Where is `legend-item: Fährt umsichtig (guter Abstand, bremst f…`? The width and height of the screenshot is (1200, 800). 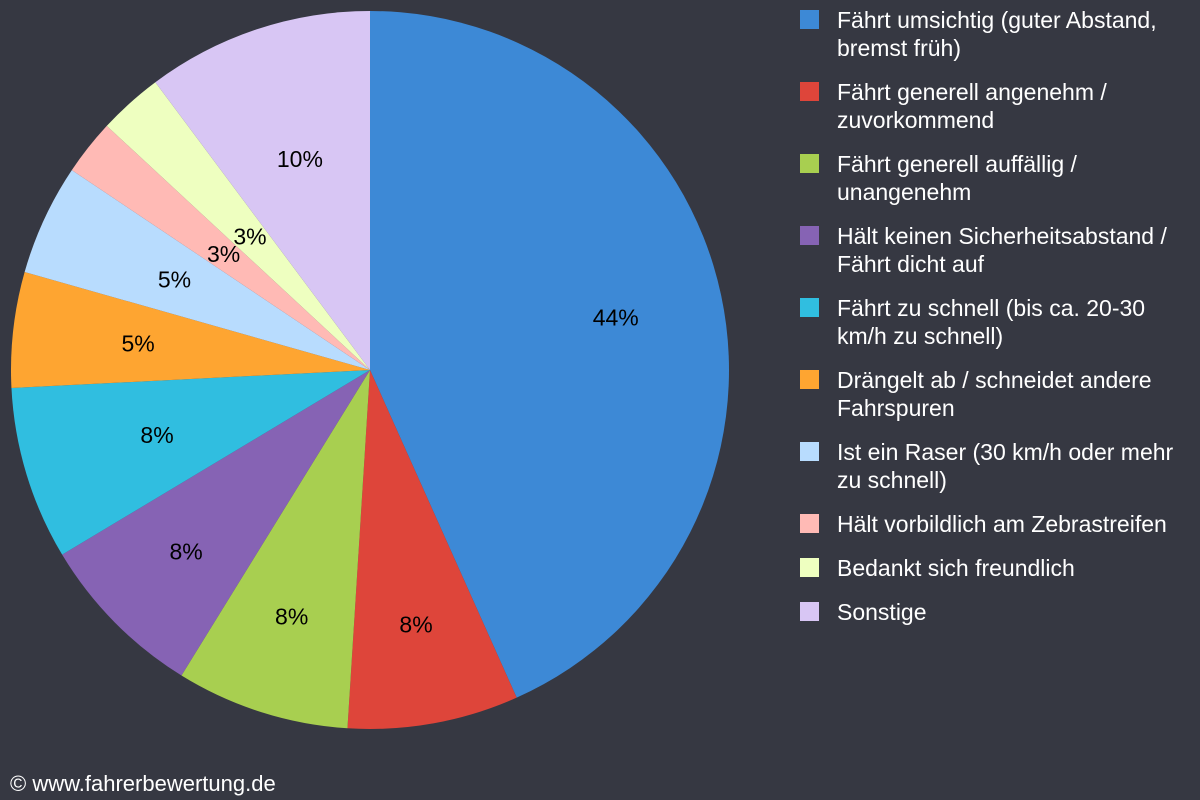
legend-item: Fährt umsichtig (guter Abstand, bremst f… is located at coordinates (997, 34).